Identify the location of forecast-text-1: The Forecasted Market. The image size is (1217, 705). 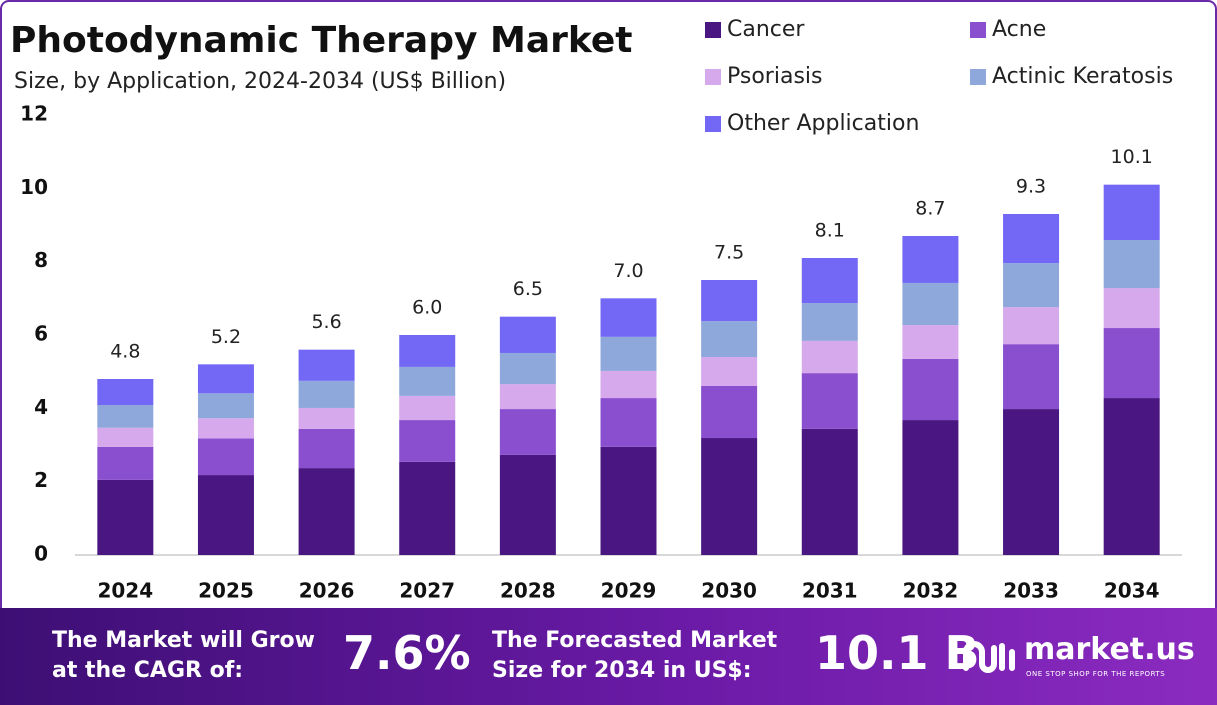
(635, 640).